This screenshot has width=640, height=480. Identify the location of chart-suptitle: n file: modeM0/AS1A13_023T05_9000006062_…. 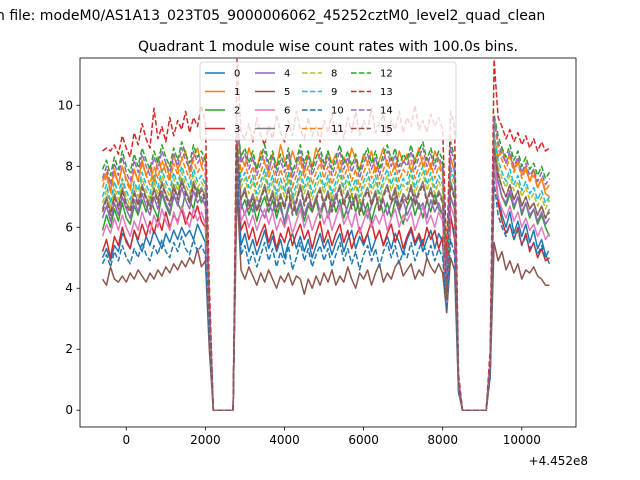
(272, 16).